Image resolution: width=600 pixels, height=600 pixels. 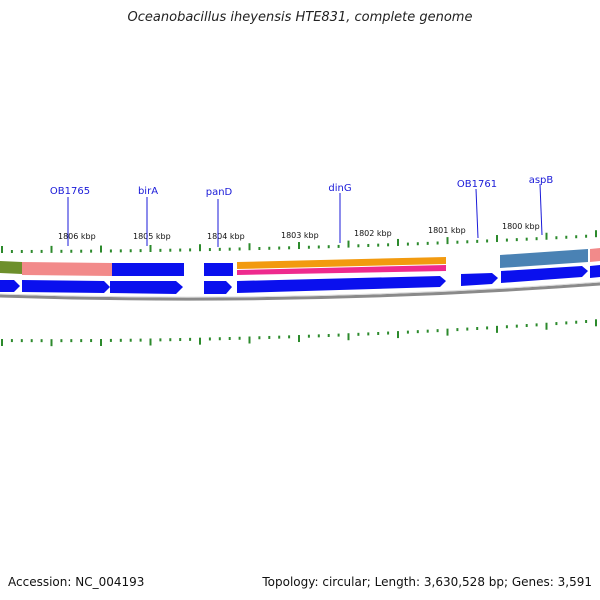 I want to click on genome-backbone, so click(x=300, y=291).